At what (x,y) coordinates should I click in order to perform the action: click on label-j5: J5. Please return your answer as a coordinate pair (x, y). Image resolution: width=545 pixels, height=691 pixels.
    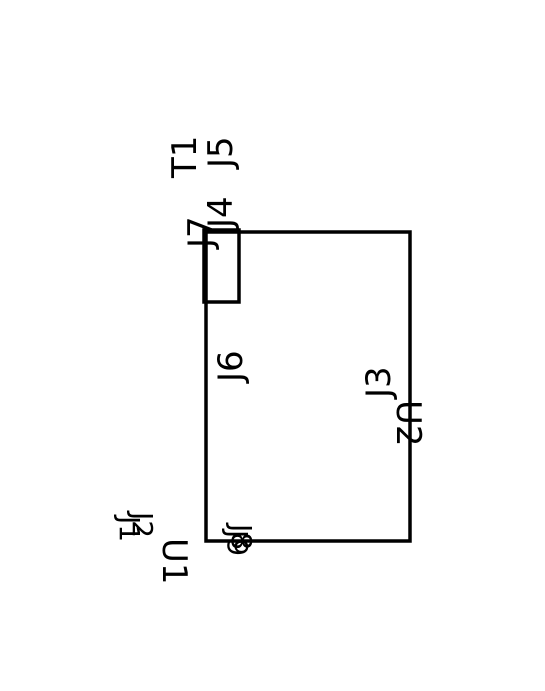
    Looking at the image, I should click on (221, 153).